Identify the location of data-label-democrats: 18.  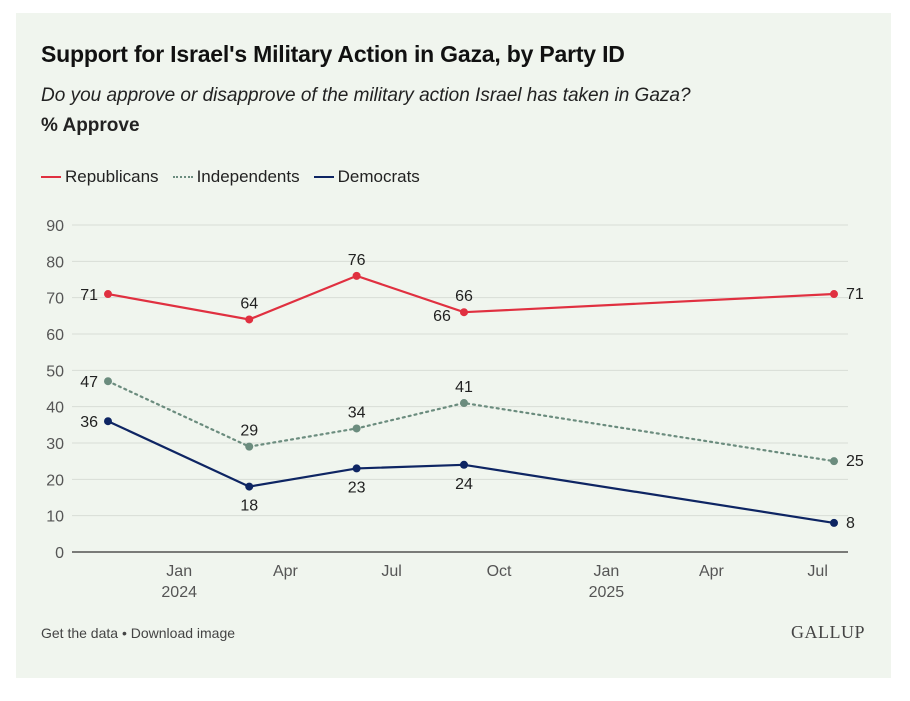
(249, 506).